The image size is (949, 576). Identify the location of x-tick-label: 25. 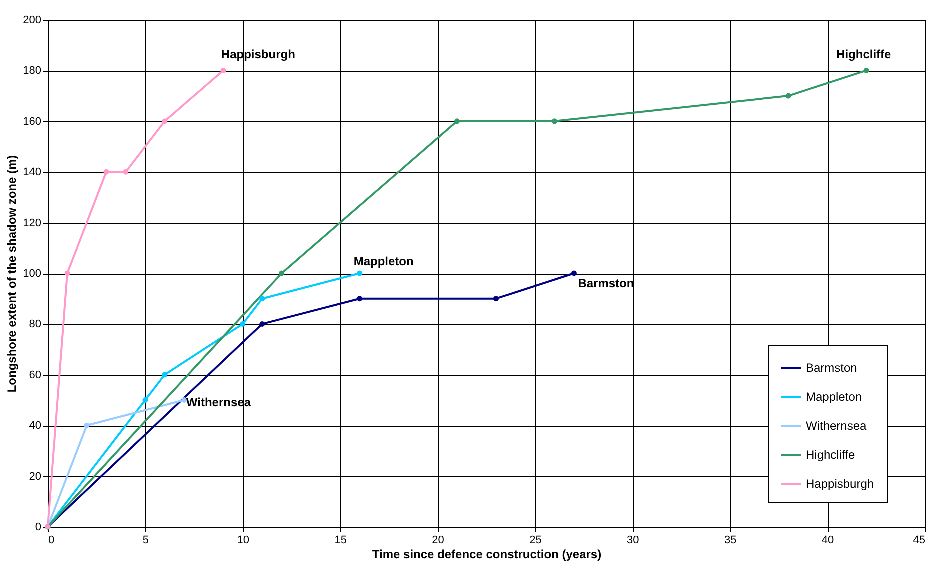
(536, 540).